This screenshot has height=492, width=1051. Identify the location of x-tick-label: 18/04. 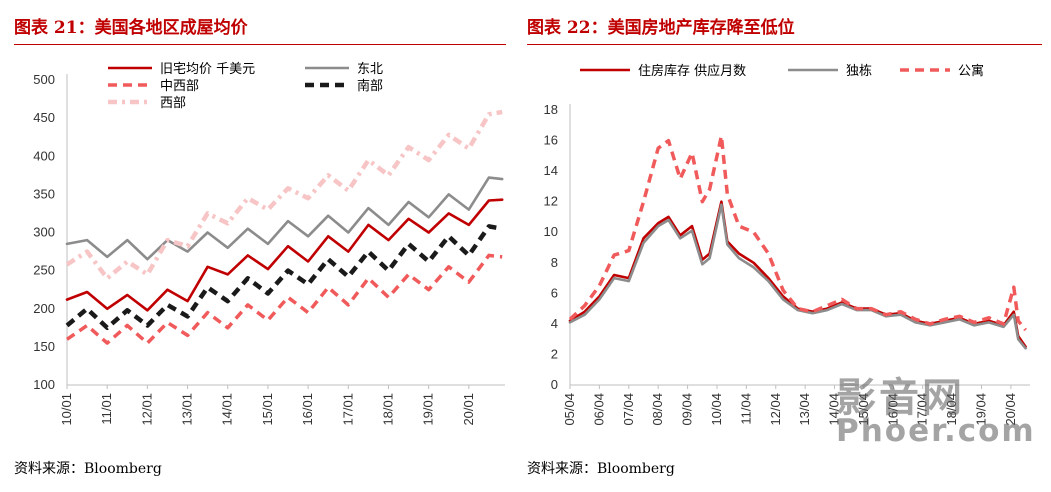
(951, 409).